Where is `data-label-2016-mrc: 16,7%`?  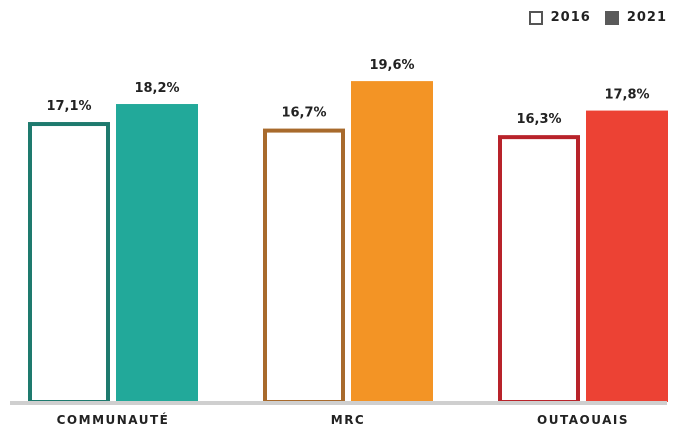
data-label-2016-mrc: 16,7% is located at coordinates (303, 113).